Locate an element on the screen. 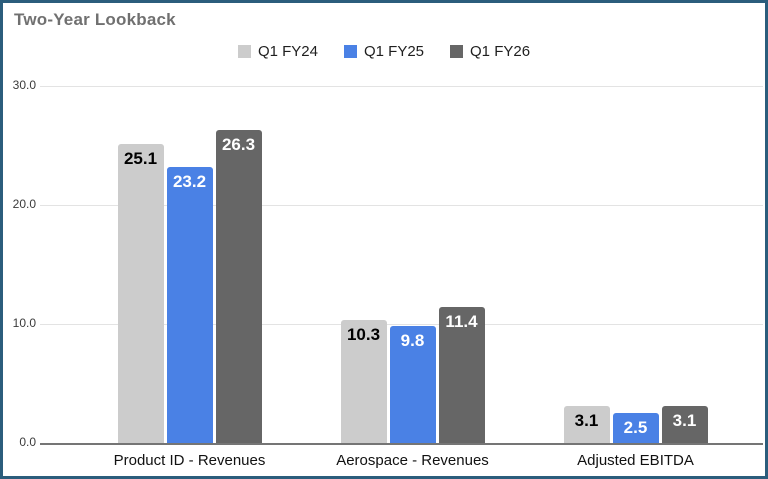  legend: Q1 FY24 Q1 FY25 Q1 FY26 is located at coordinates (384, 51).